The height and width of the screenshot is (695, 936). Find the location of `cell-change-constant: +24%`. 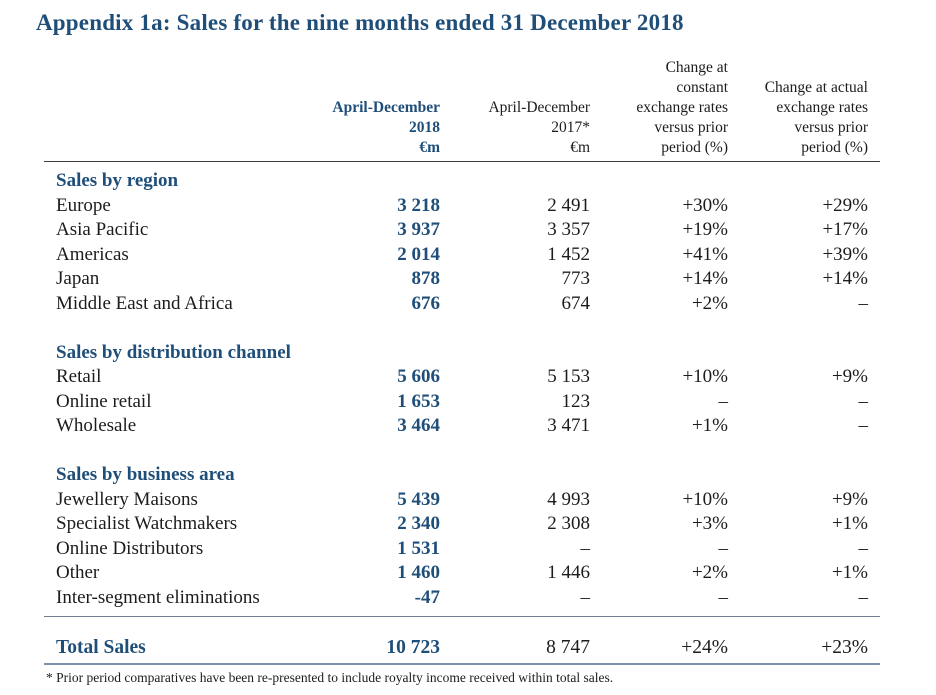

cell-change-constant: +24% is located at coordinates (704, 647).